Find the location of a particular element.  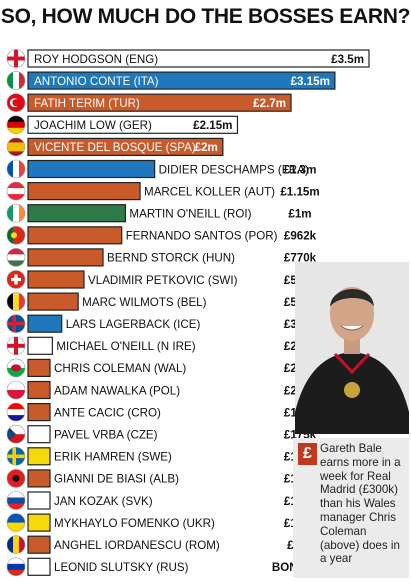

flag-alb-icon is located at coordinates (16, 478).